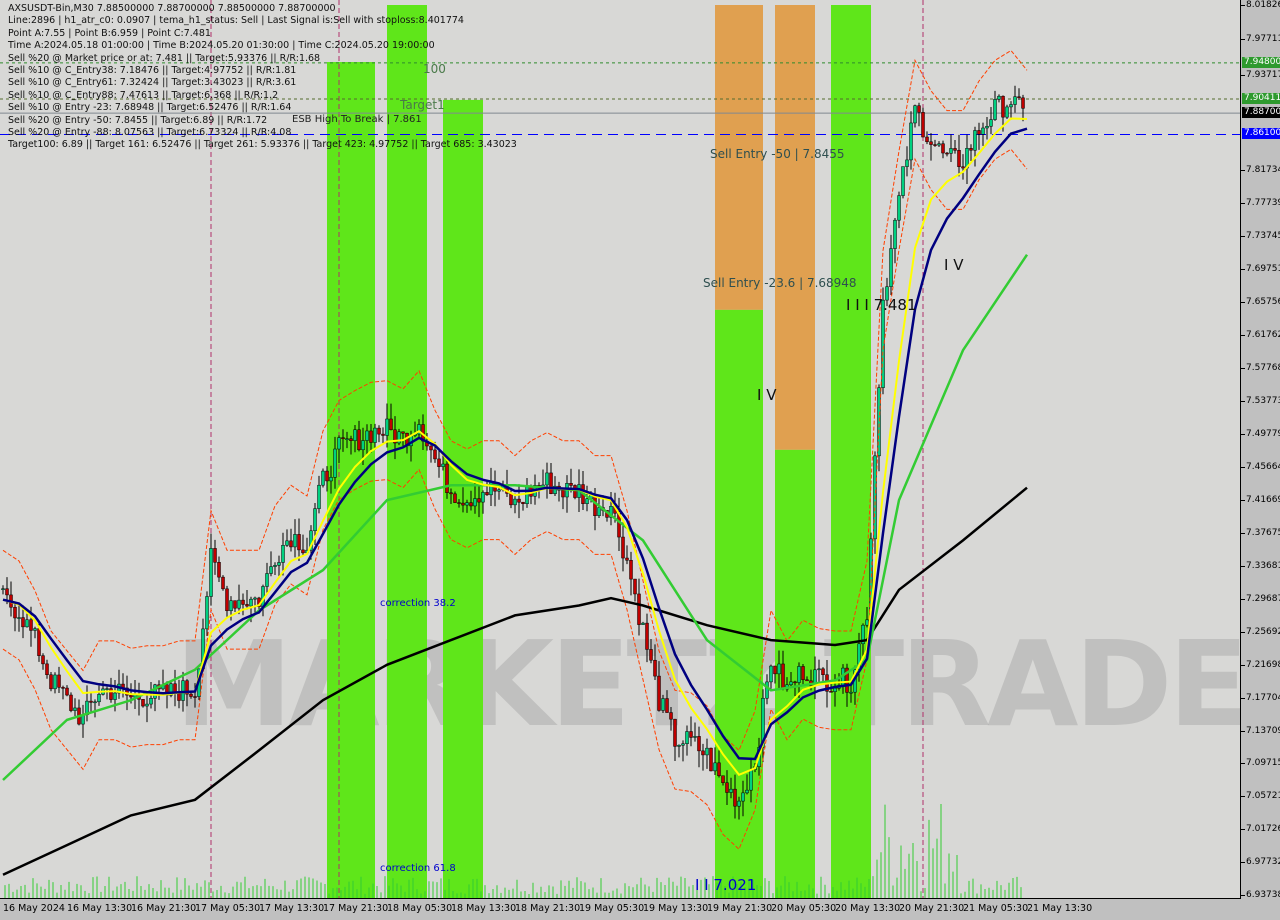 This screenshot has height=920, width=1280. Describe the element at coordinates (1260, 566) in the screenshot. I see `price-tick-label: 7.33681` at that location.